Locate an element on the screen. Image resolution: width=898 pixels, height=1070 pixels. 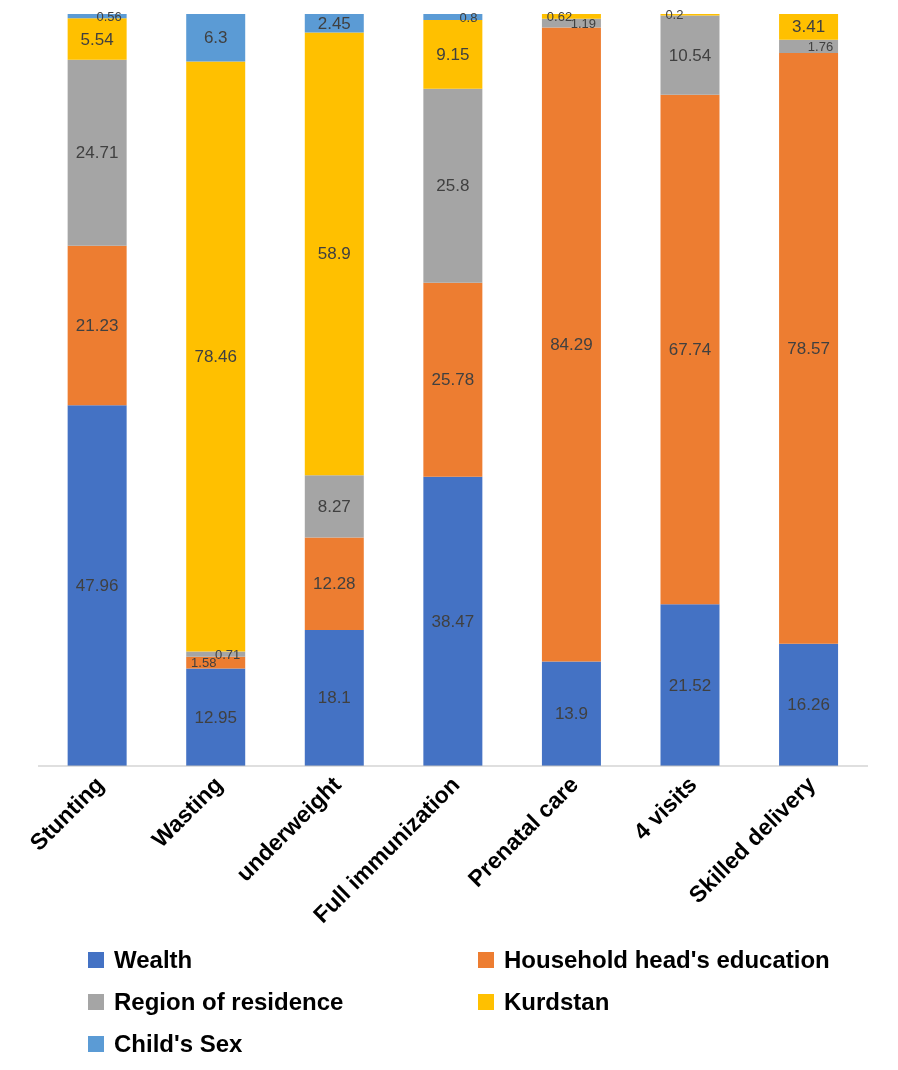
data-label: 18.1 is located at coordinates (334, 698).